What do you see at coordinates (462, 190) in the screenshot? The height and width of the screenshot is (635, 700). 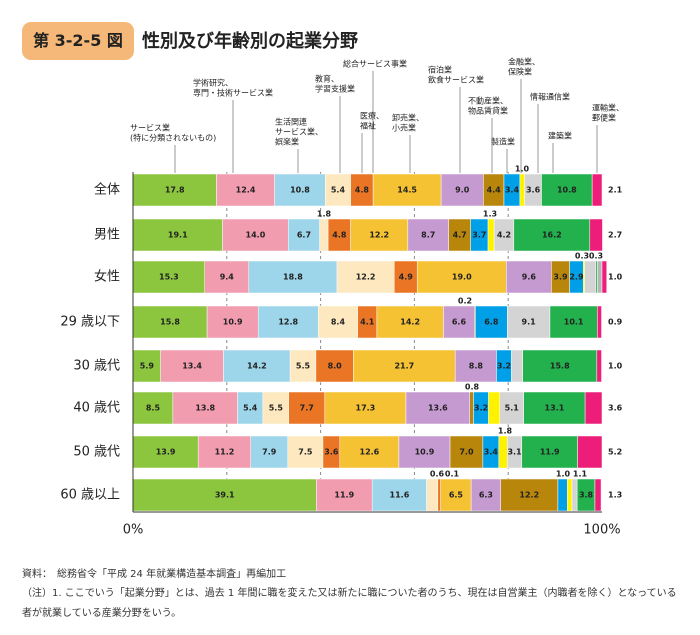 I see `data-label: 9.0` at bounding box center [462, 190].